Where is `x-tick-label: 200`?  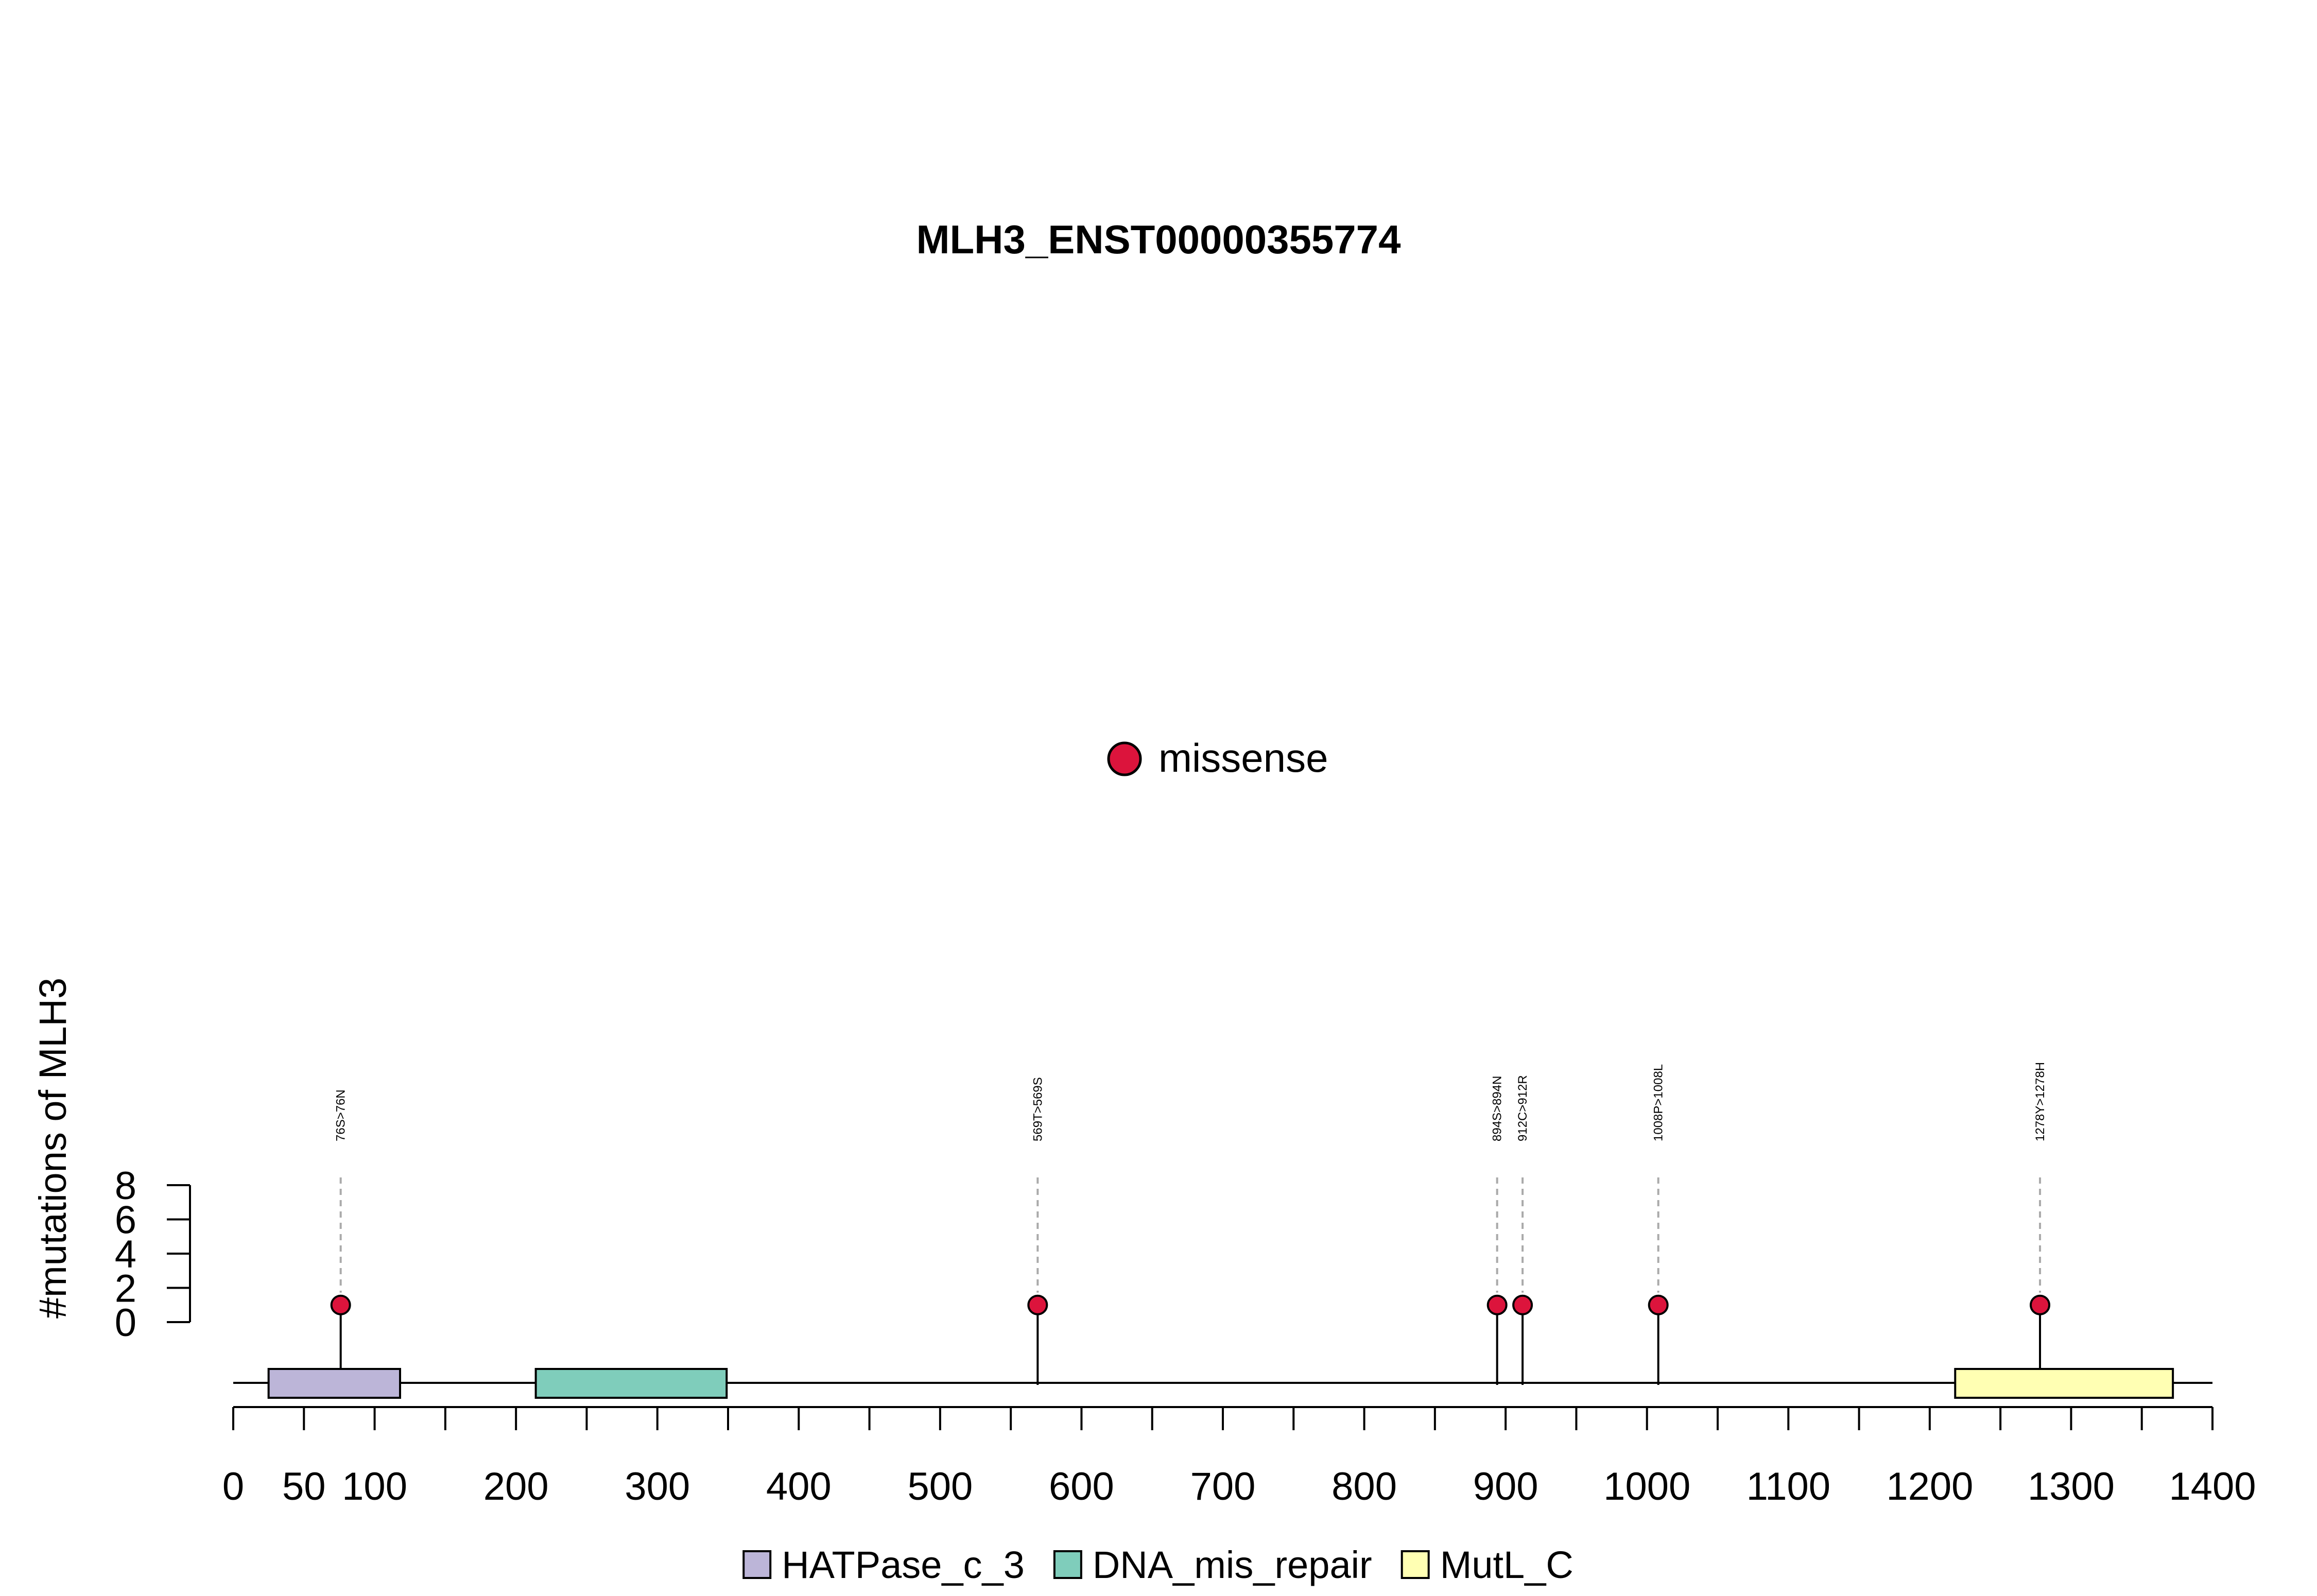
x-tick-label: 200 is located at coordinates (516, 1487).